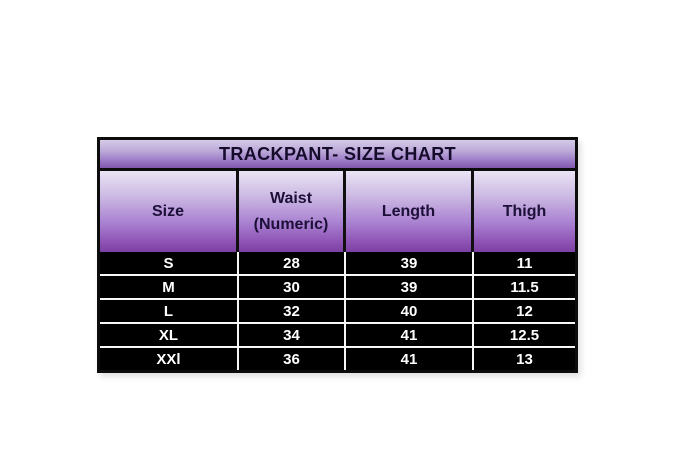 The height and width of the screenshot is (462, 694). What do you see at coordinates (410, 311) in the screenshot?
I see `table-cell-length: 40` at bounding box center [410, 311].